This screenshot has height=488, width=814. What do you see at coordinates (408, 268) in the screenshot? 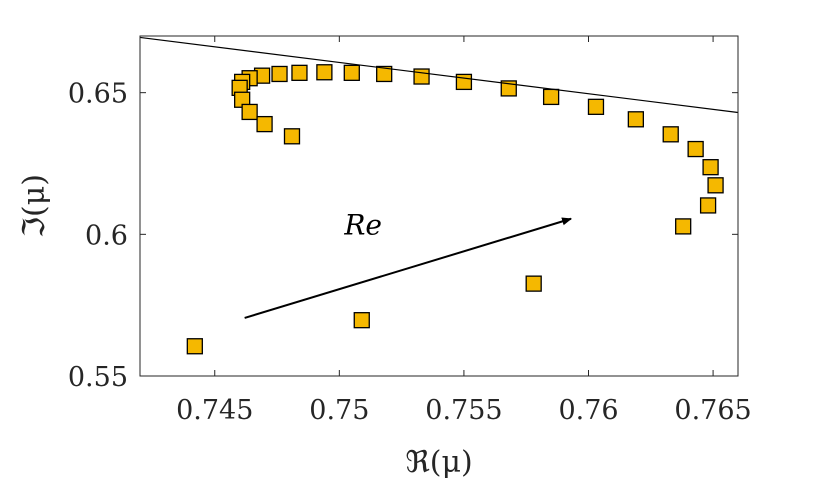
I see `re-arrow` at bounding box center [408, 268].